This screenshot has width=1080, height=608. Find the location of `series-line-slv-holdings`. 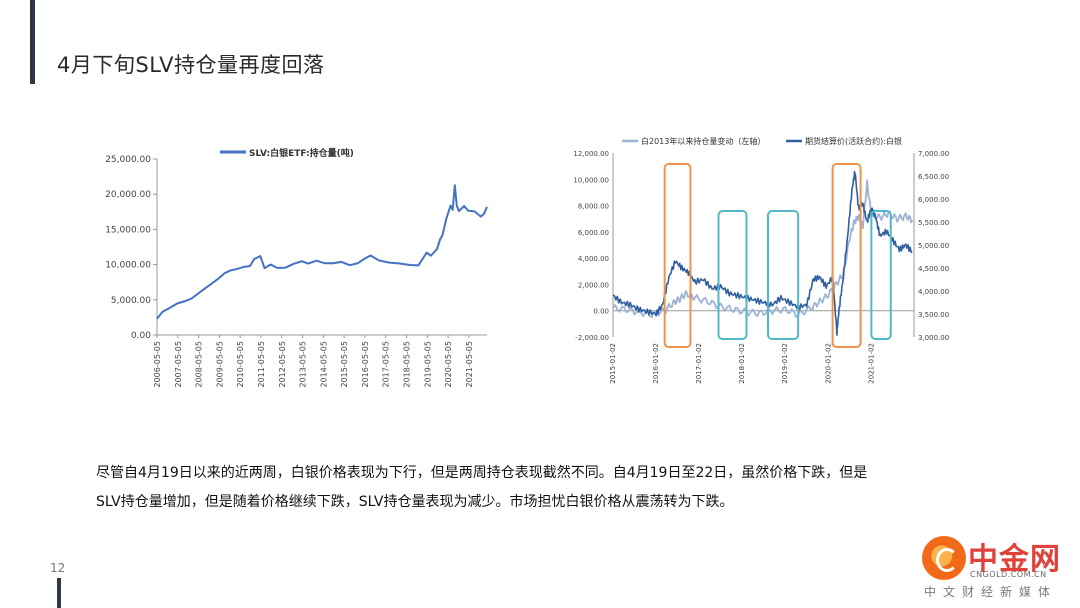

series-line-slv-holdings is located at coordinates (322, 252).